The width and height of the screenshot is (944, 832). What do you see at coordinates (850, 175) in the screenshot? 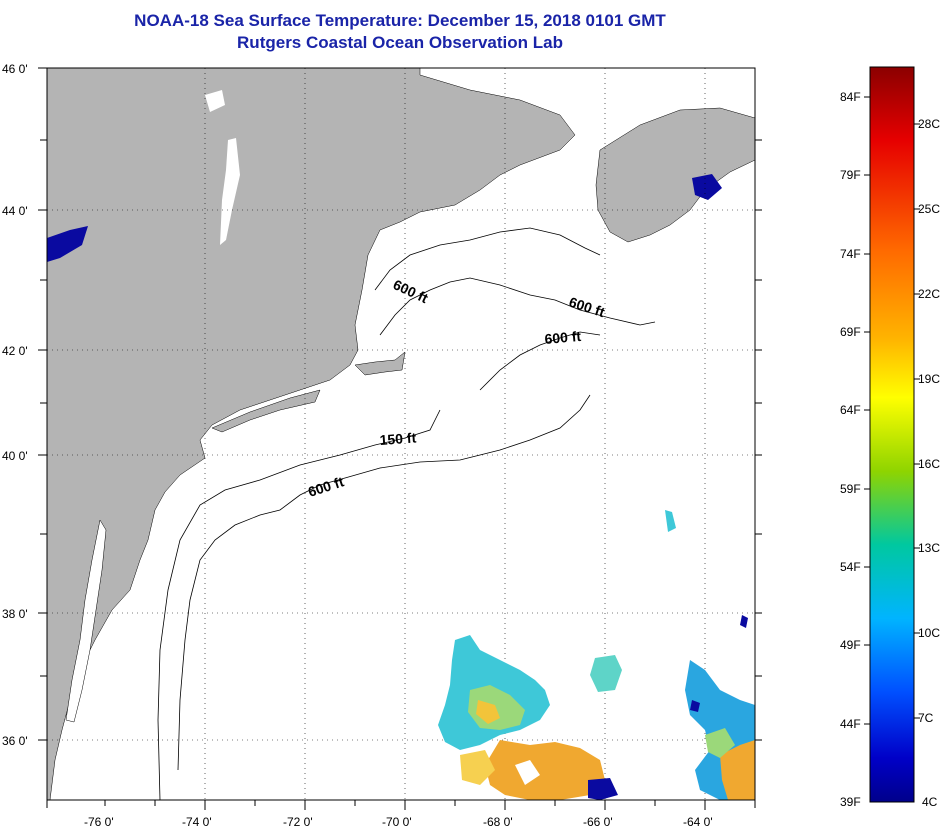
I see `legend-f-label: 79F` at bounding box center [850, 175].